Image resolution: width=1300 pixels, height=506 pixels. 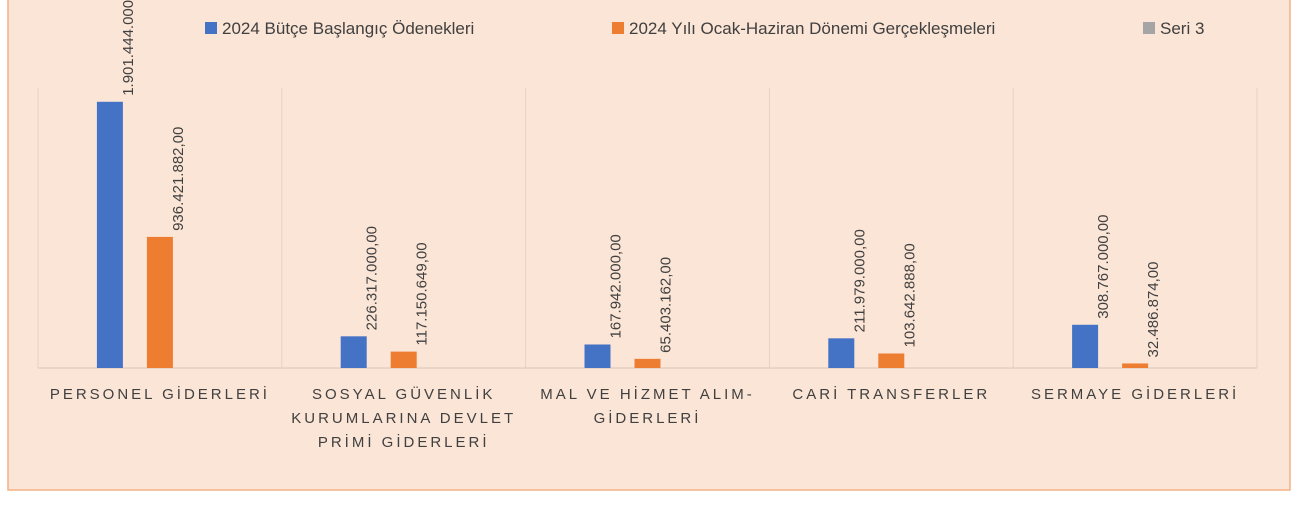 What do you see at coordinates (128, 48) in the screenshot?
I see `data-label: 1.901.444.000,00` at bounding box center [128, 48].